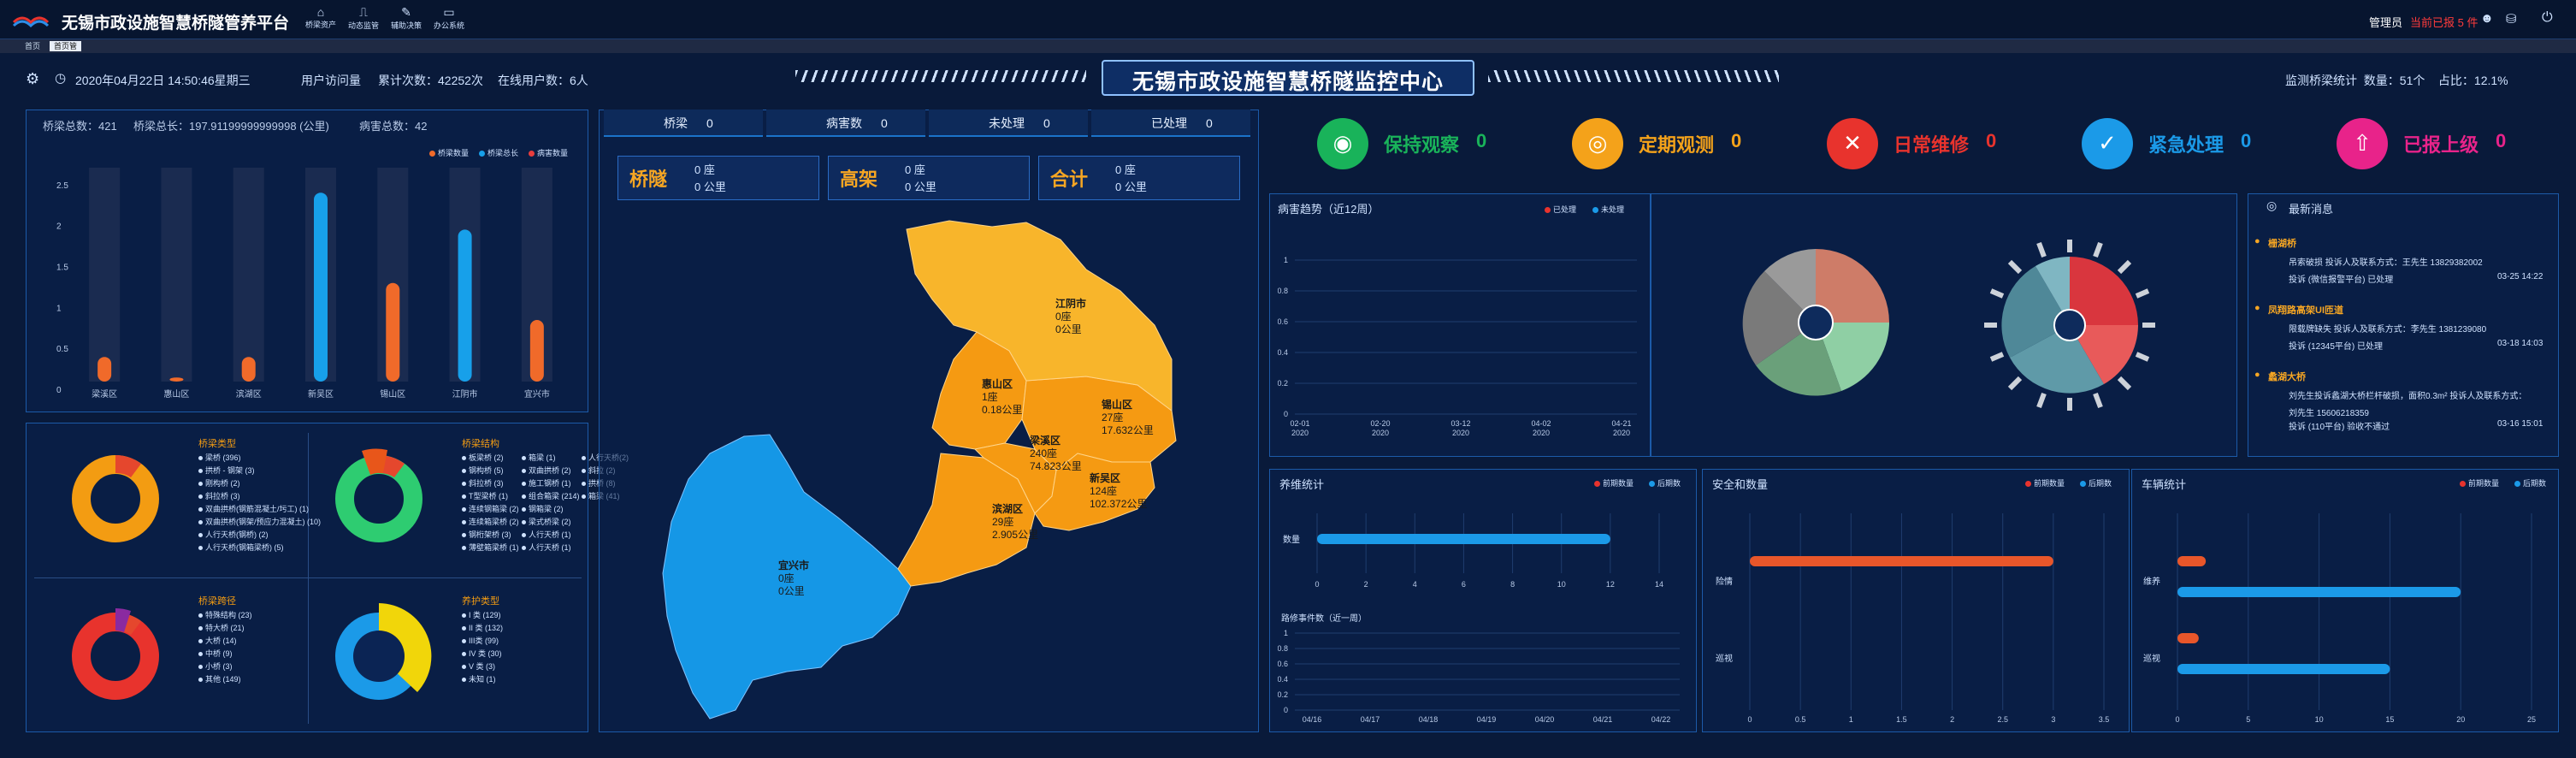  I want to click on status-tab-0: 桥梁 0, so click(683, 123).